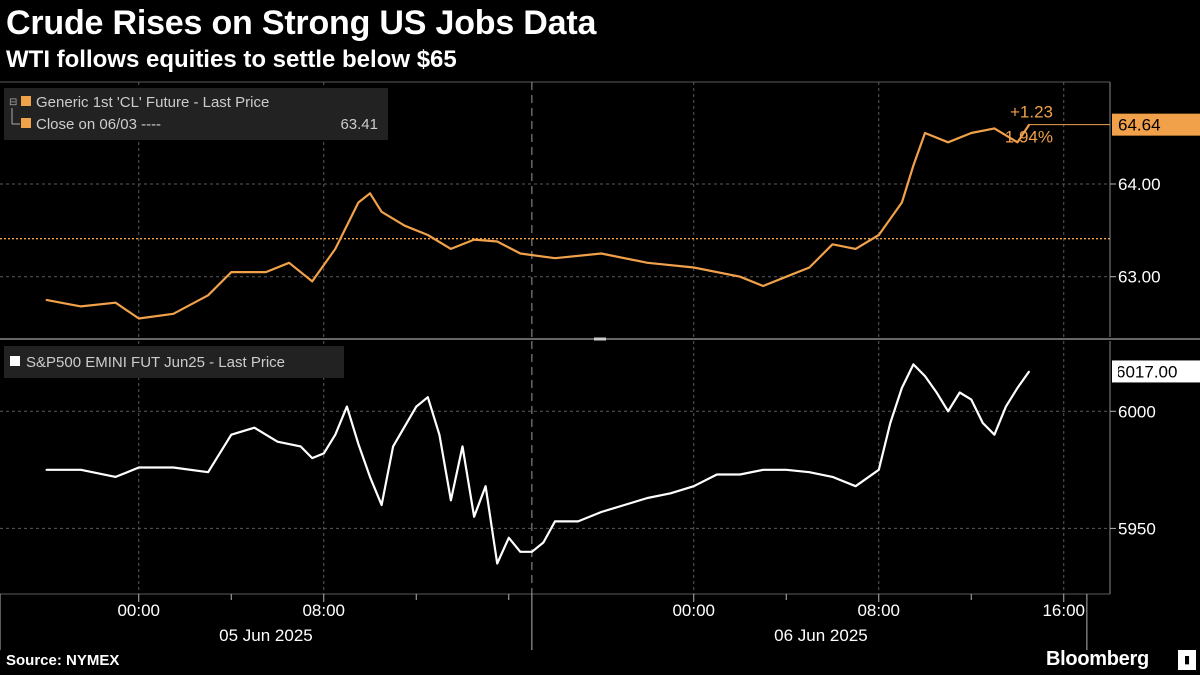 The image size is (1200, 675). What do you see at coordinates (26, 123) in the screenshot?
I see `legend-close-swatch` at bounding box center [26, 123].